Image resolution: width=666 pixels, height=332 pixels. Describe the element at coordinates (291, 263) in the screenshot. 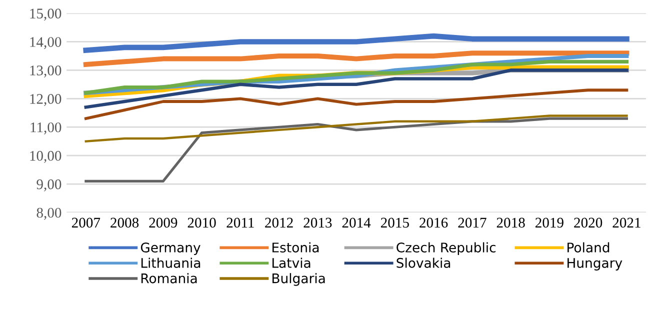

I see `legend-label: Latvia` at that location.